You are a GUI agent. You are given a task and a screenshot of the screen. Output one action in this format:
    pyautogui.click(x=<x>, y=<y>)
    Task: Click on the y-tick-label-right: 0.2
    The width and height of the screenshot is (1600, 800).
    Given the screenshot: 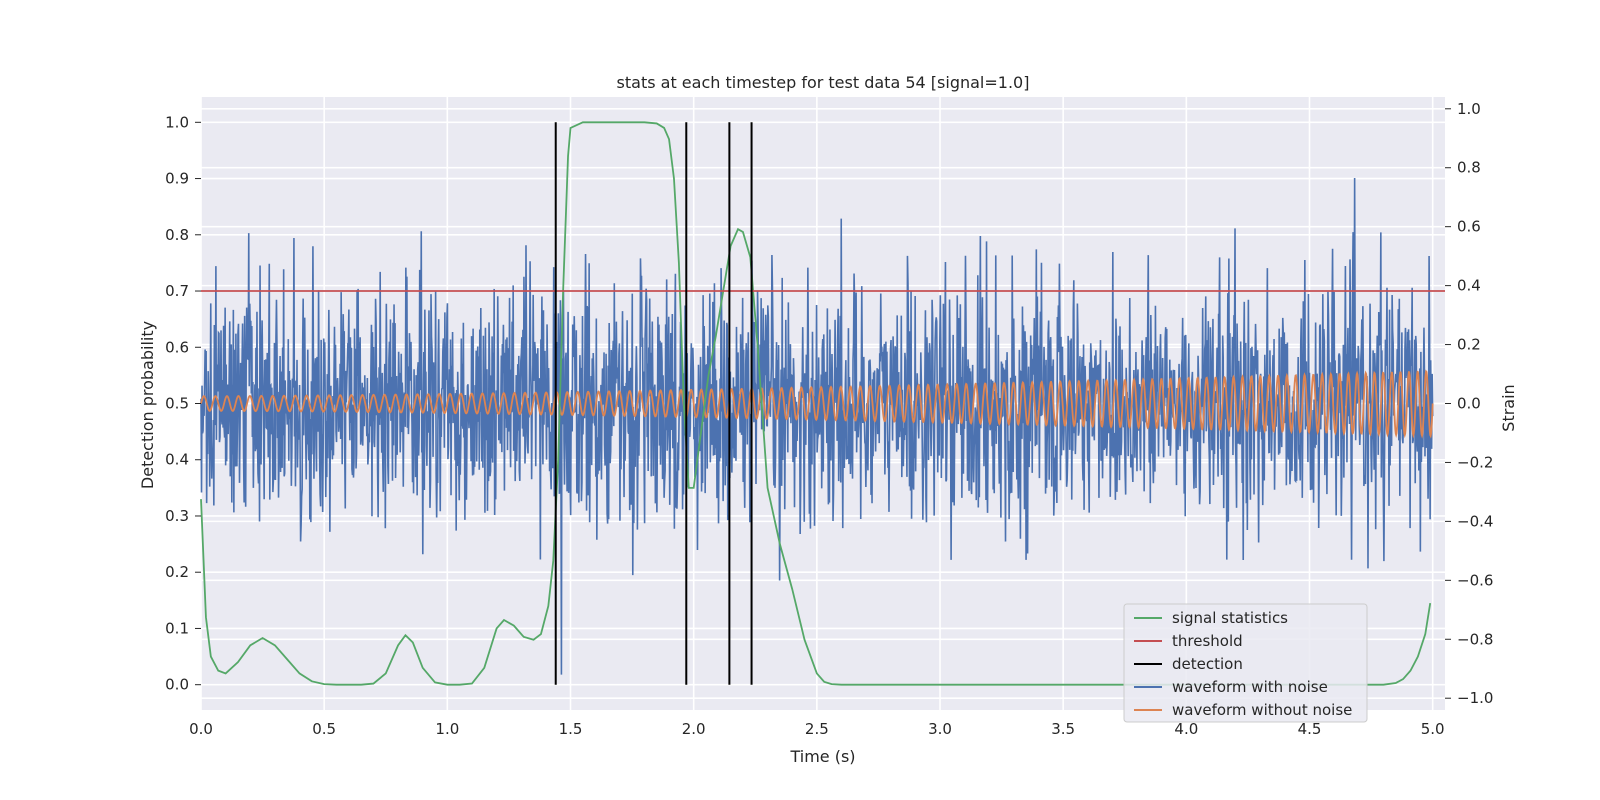 What is the action you would take?
    pyautogui.click(x=1469, y=345)
    